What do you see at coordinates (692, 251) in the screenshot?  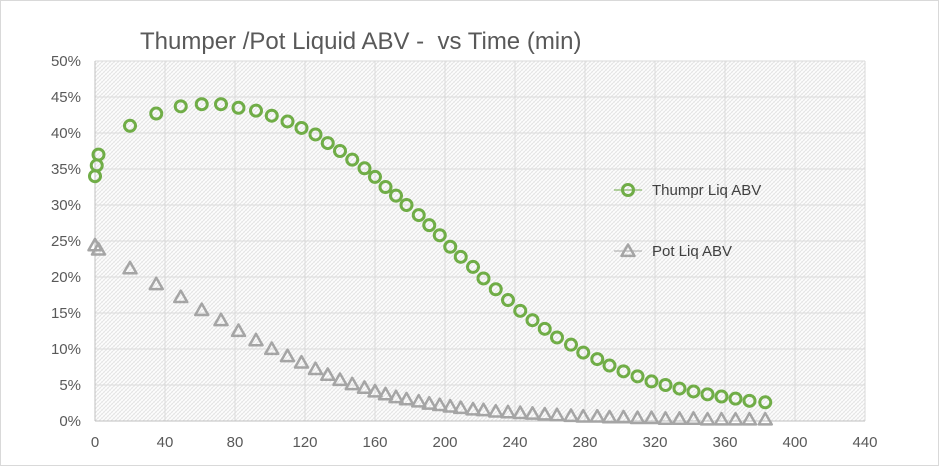 I see `legend-label: Pot Liq ABV` at bounding box center [692, 251].